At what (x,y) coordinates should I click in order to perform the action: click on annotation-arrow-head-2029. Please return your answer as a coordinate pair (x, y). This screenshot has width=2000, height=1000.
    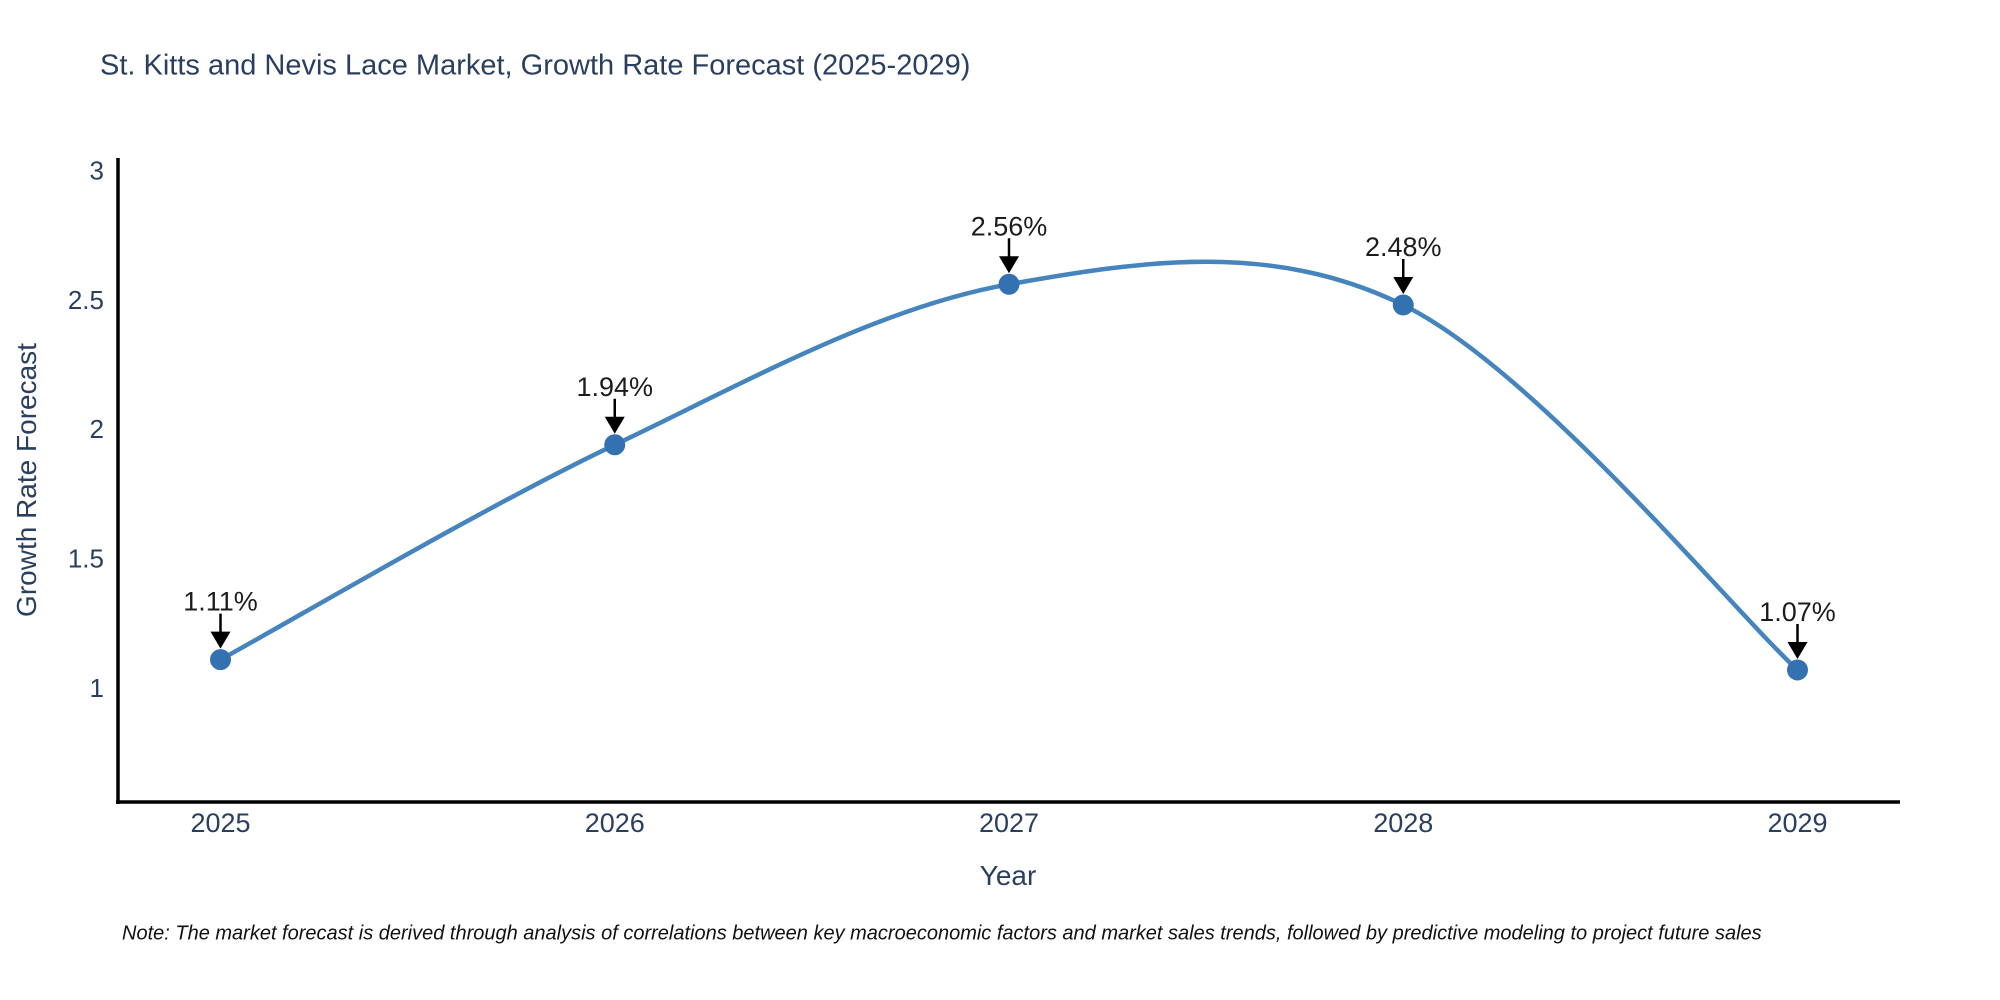
    Looking at the image, I should click on (1797, 650).